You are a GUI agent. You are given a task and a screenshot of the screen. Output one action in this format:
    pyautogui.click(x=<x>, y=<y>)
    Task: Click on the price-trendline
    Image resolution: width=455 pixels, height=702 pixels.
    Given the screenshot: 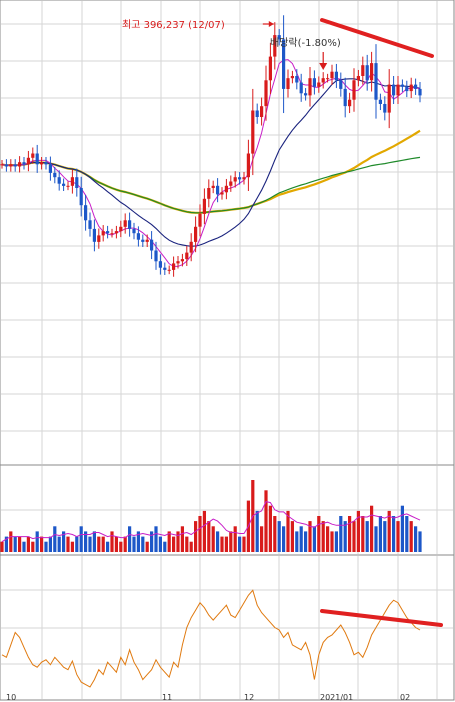 What is the action you would take?
    pyautogui.click(x=377, y=38)
    